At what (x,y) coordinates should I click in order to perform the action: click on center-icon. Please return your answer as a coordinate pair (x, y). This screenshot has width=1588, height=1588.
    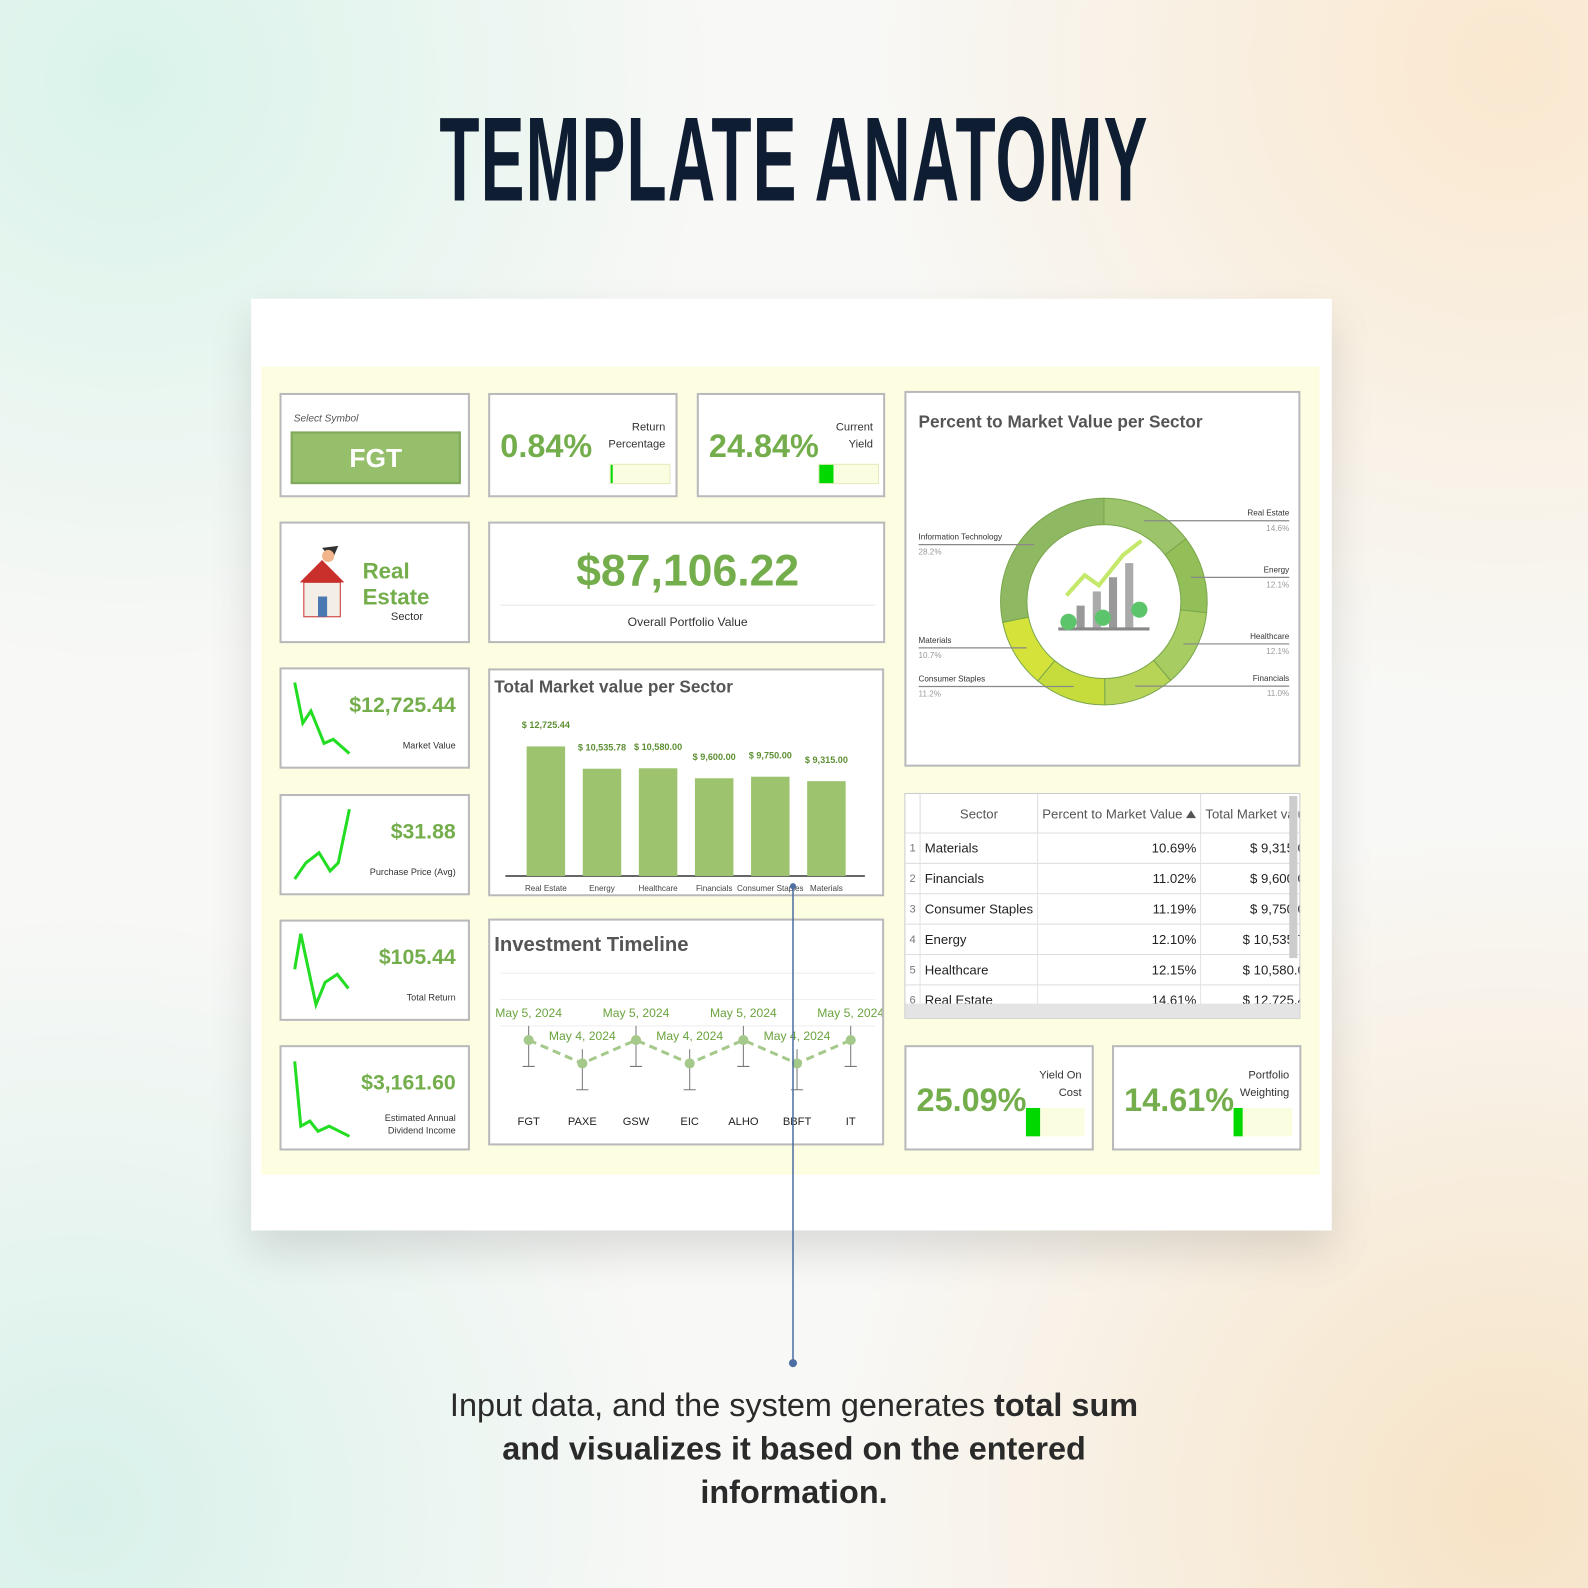
    Looking at the image, I should click on (1104, 585).